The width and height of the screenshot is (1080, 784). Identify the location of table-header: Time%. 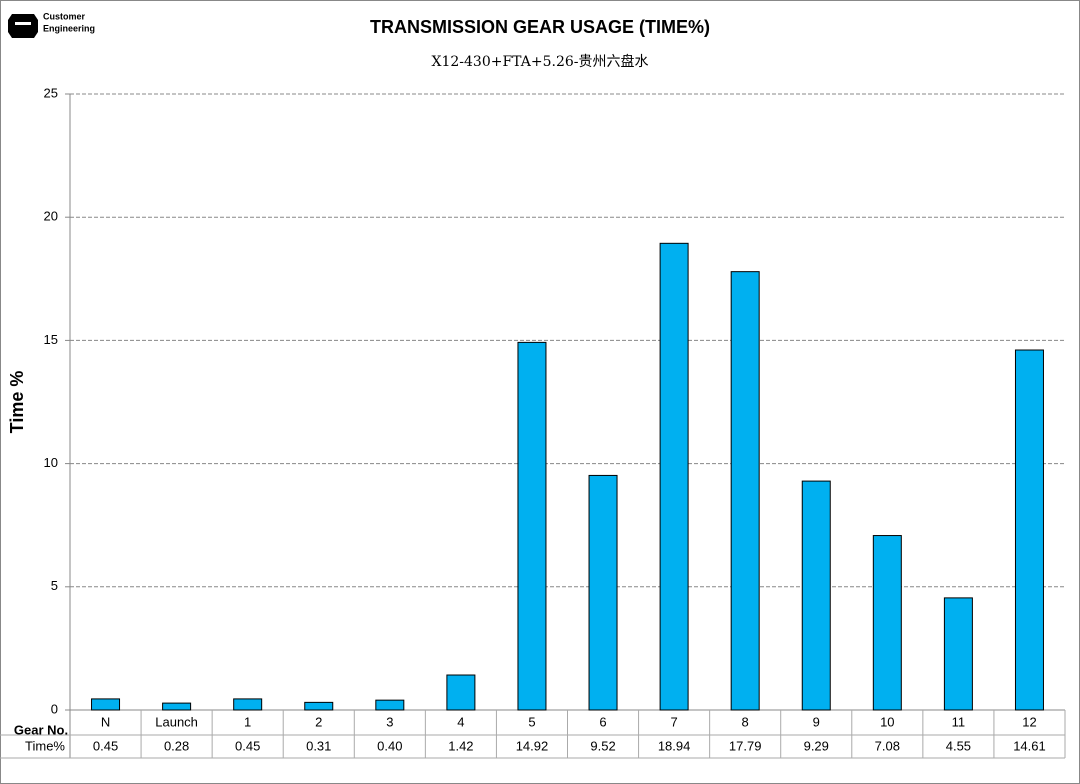
(45, 745).